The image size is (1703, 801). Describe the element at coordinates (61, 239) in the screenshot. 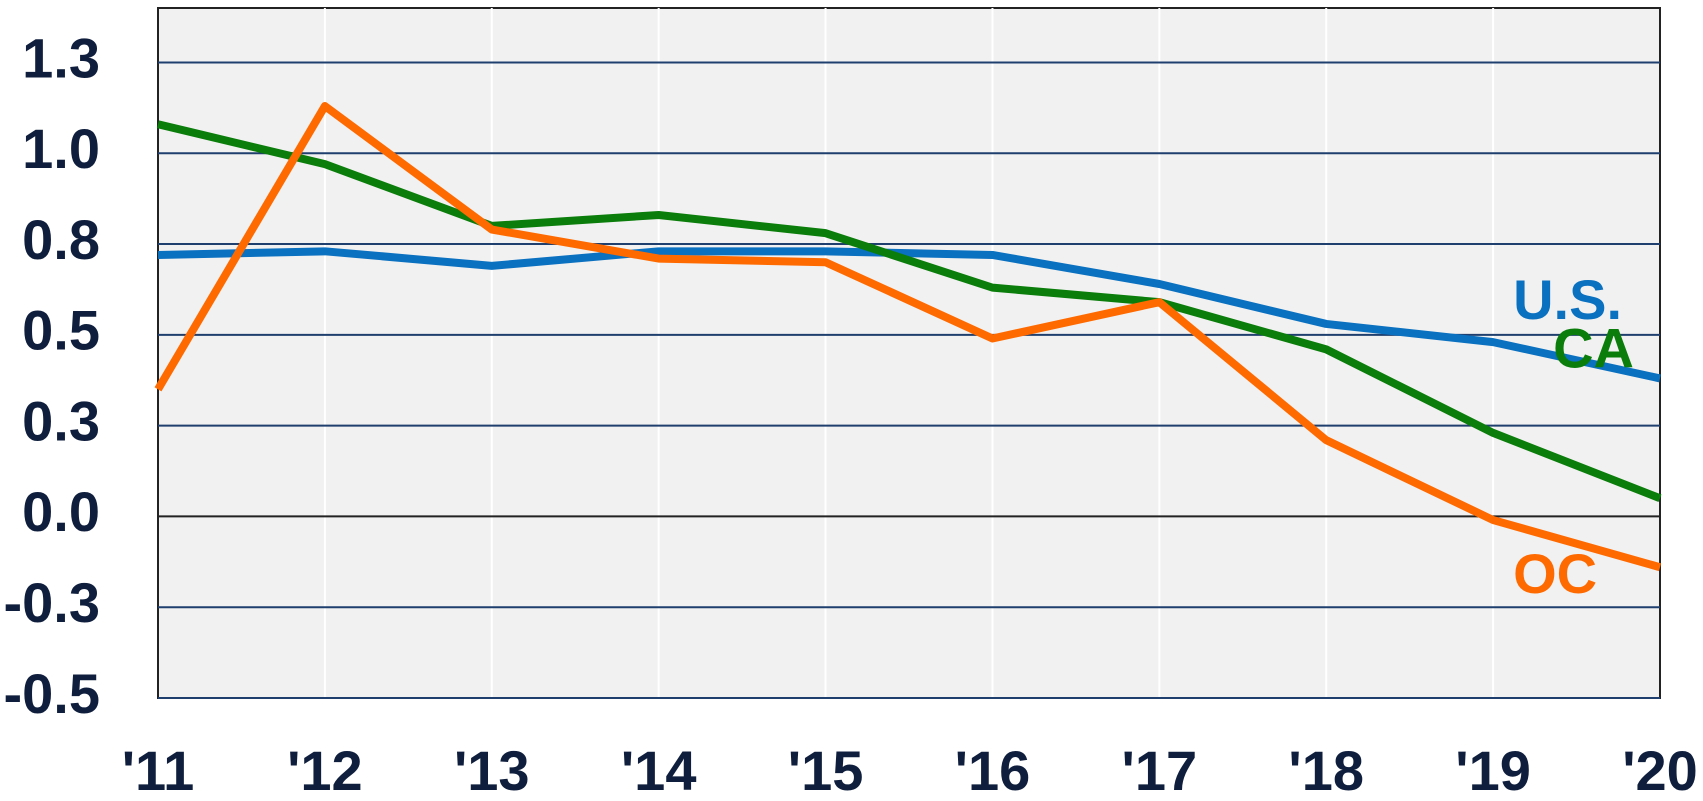

I see `y-tick-label: 0.8` at that location.